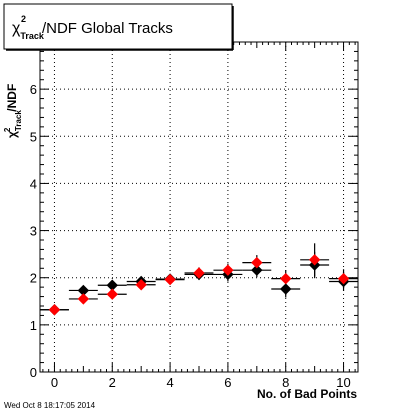 This screenshot has height=414, width=400. Describe the element at coordinates (343, 382) in the screenshot. I see `x-tick-label: 10` at that location.